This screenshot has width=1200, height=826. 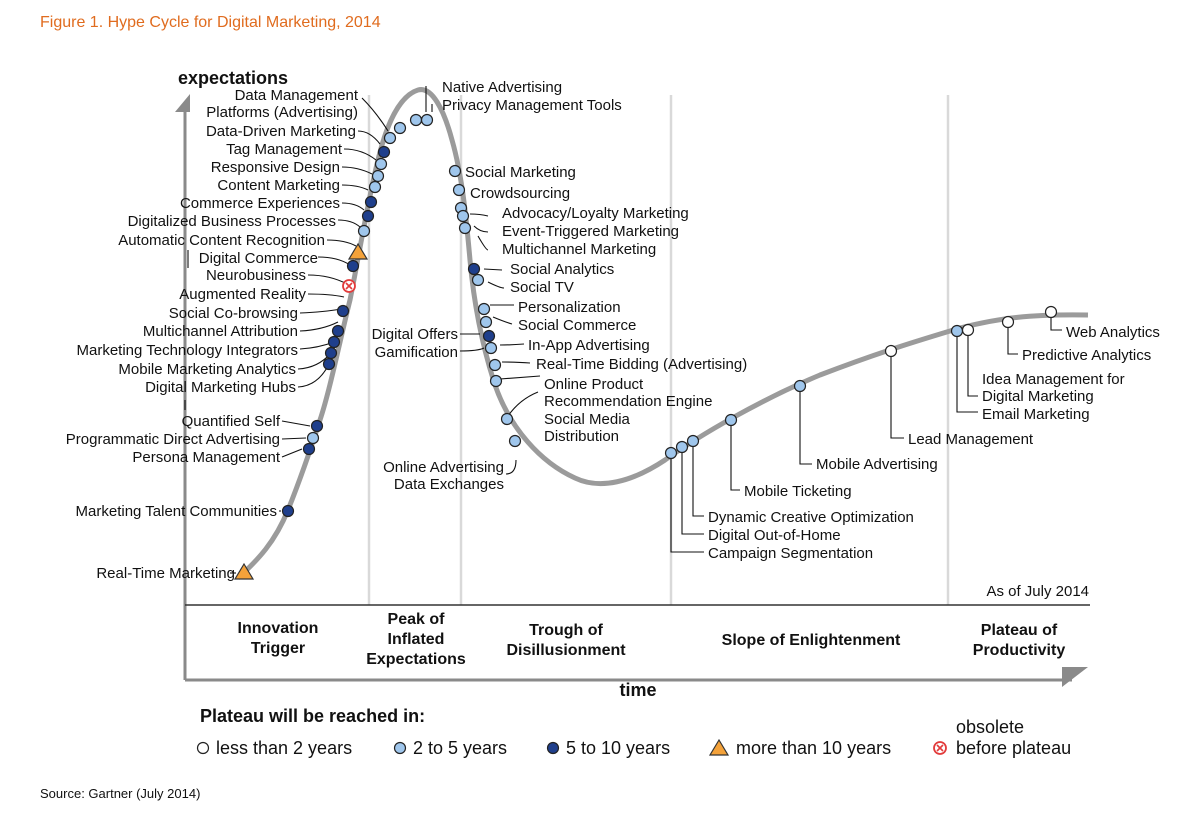 I want to click on label-persona-management: Persona Management, so click(x=206, y=457).